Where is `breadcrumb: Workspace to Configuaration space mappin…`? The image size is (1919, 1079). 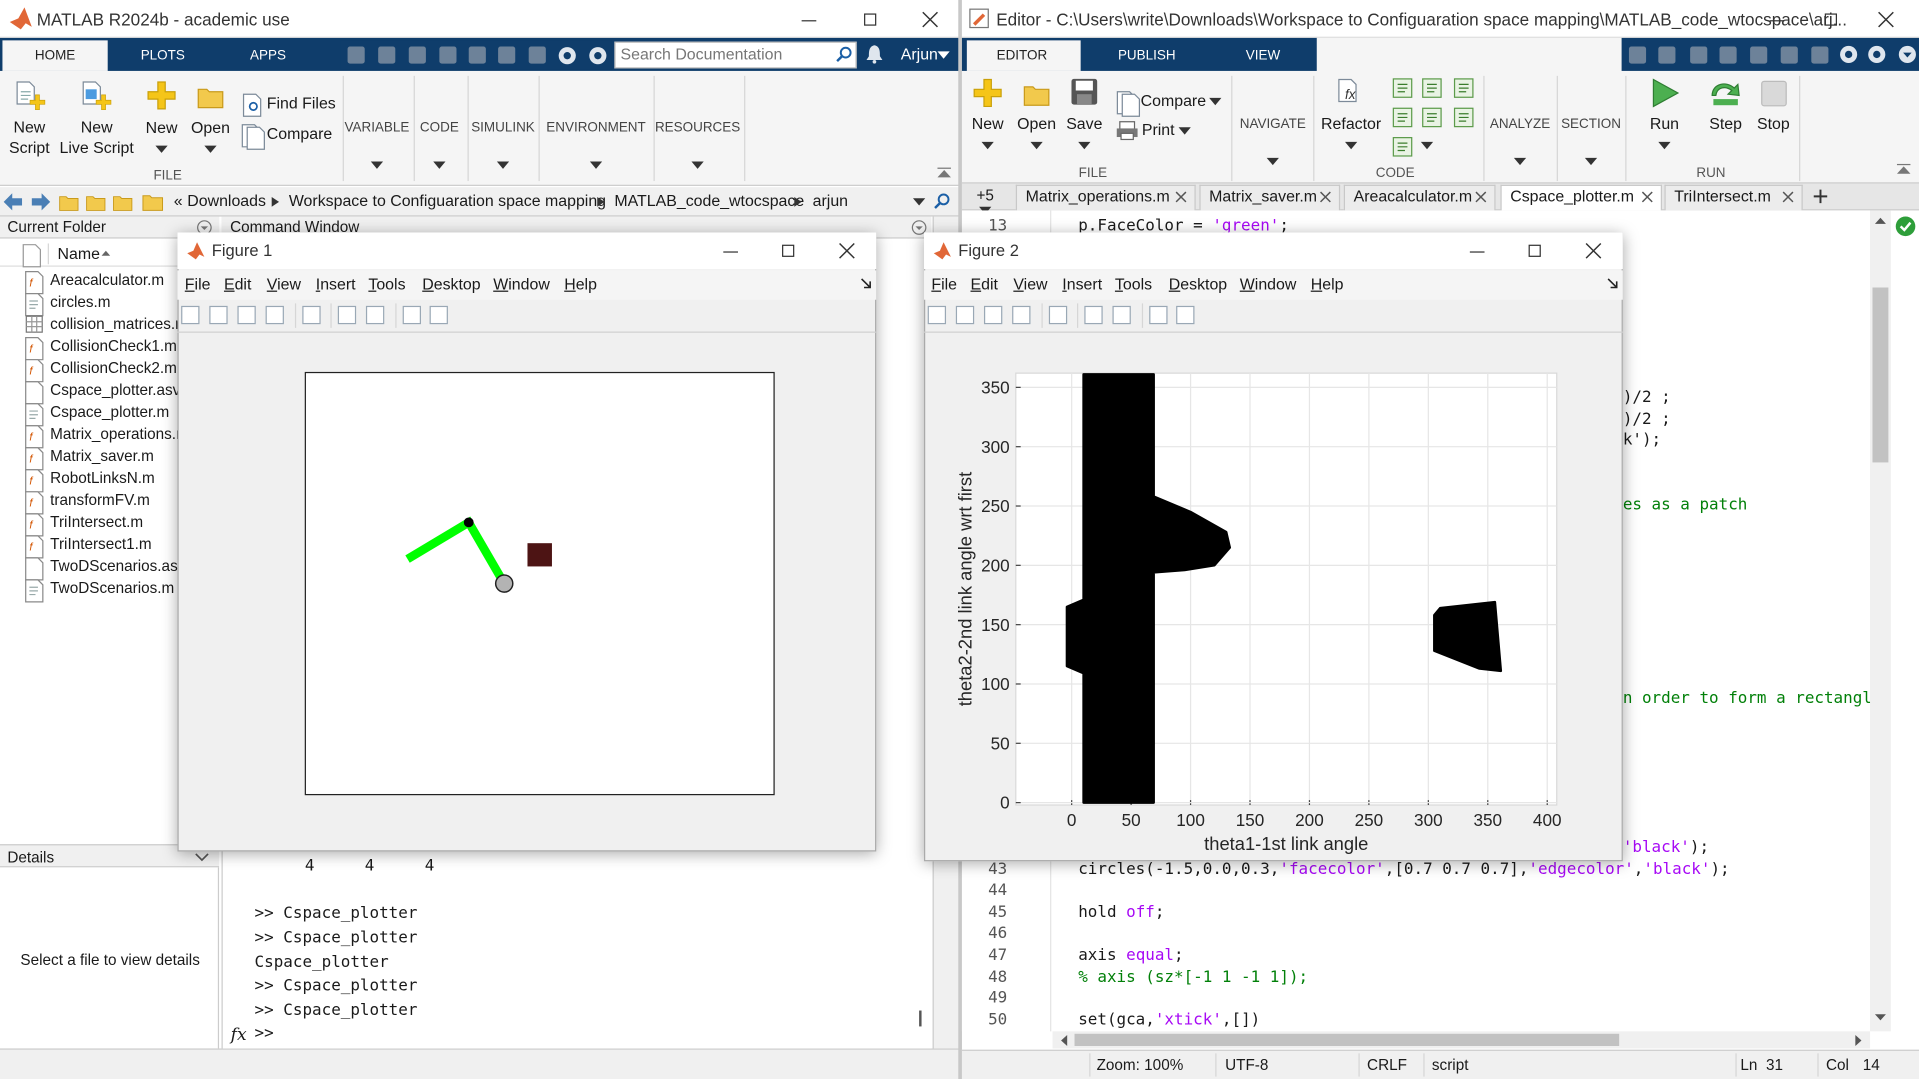 breadcrumb: Workspace to Configuaration space mappin… is located at coordinates (447, 200).